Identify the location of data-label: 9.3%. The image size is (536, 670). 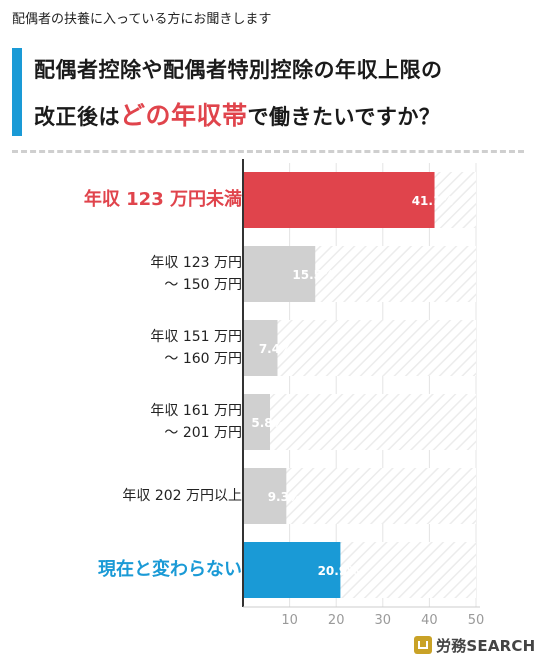
(284, 497).